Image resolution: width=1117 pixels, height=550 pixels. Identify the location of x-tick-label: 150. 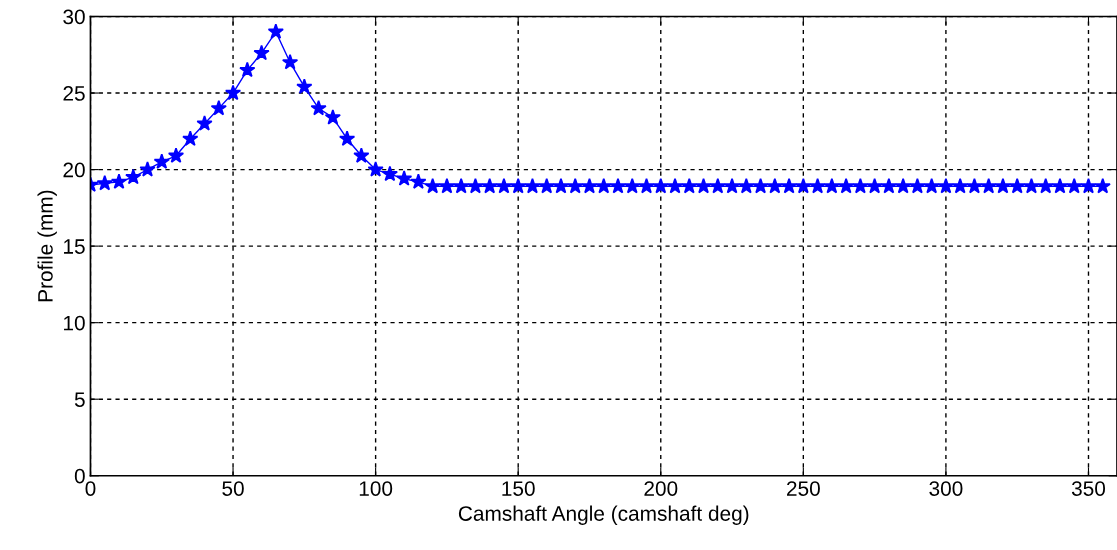
(518, 488).